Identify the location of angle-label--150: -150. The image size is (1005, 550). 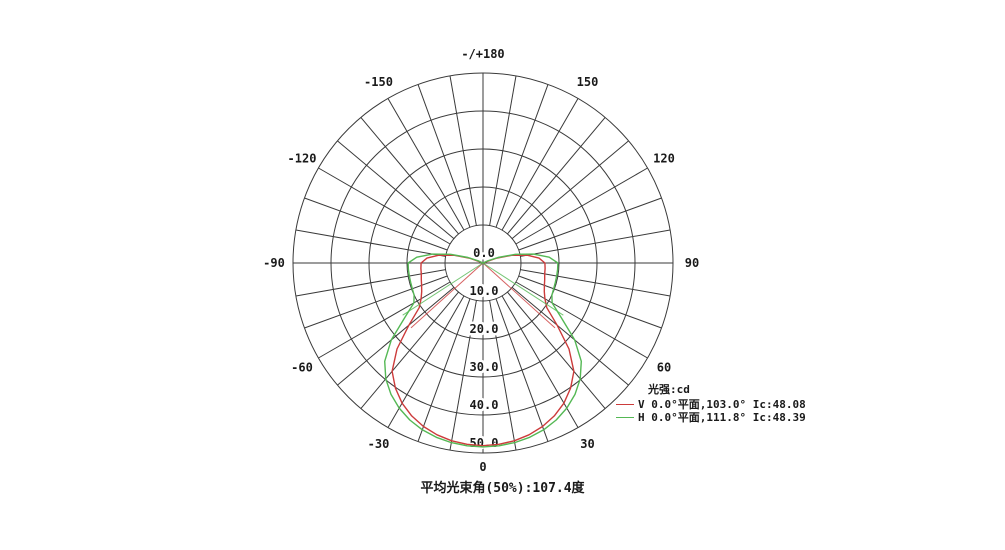
(378, 82).